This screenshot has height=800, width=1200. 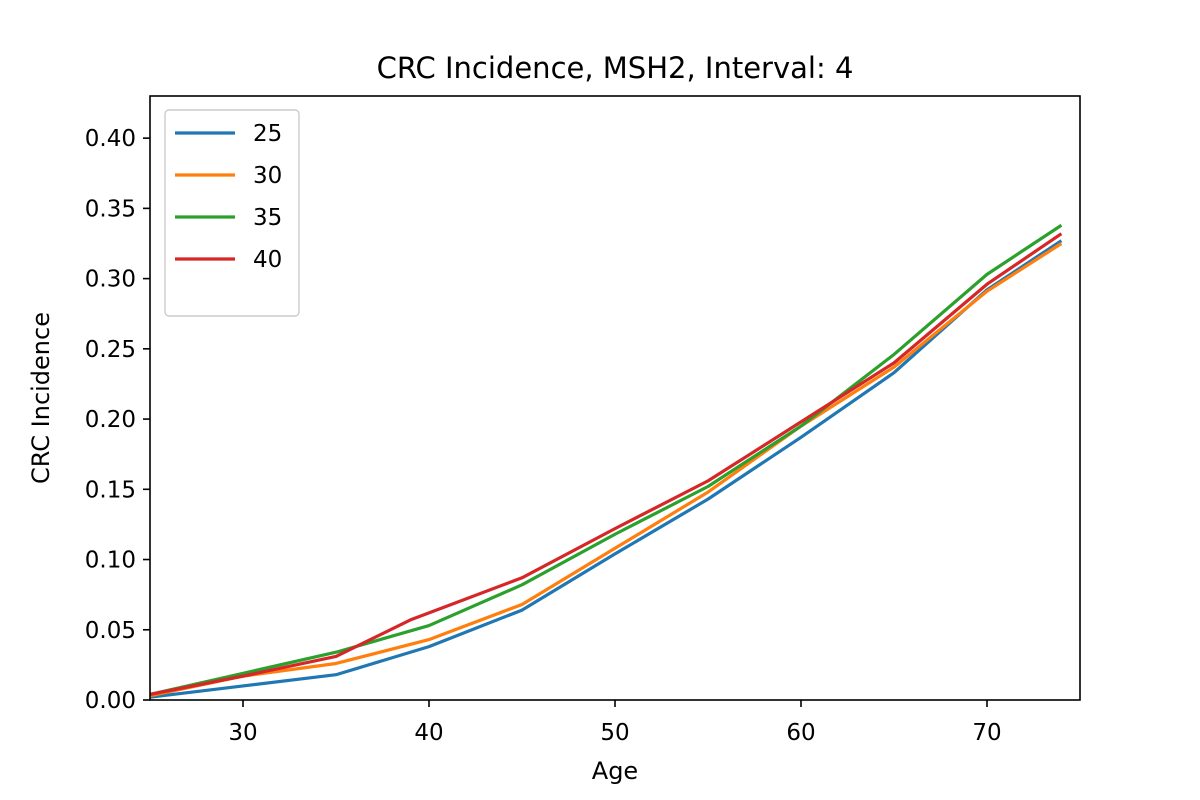 I want to click on legend-label-30: 30, so click(x=267, y=176).